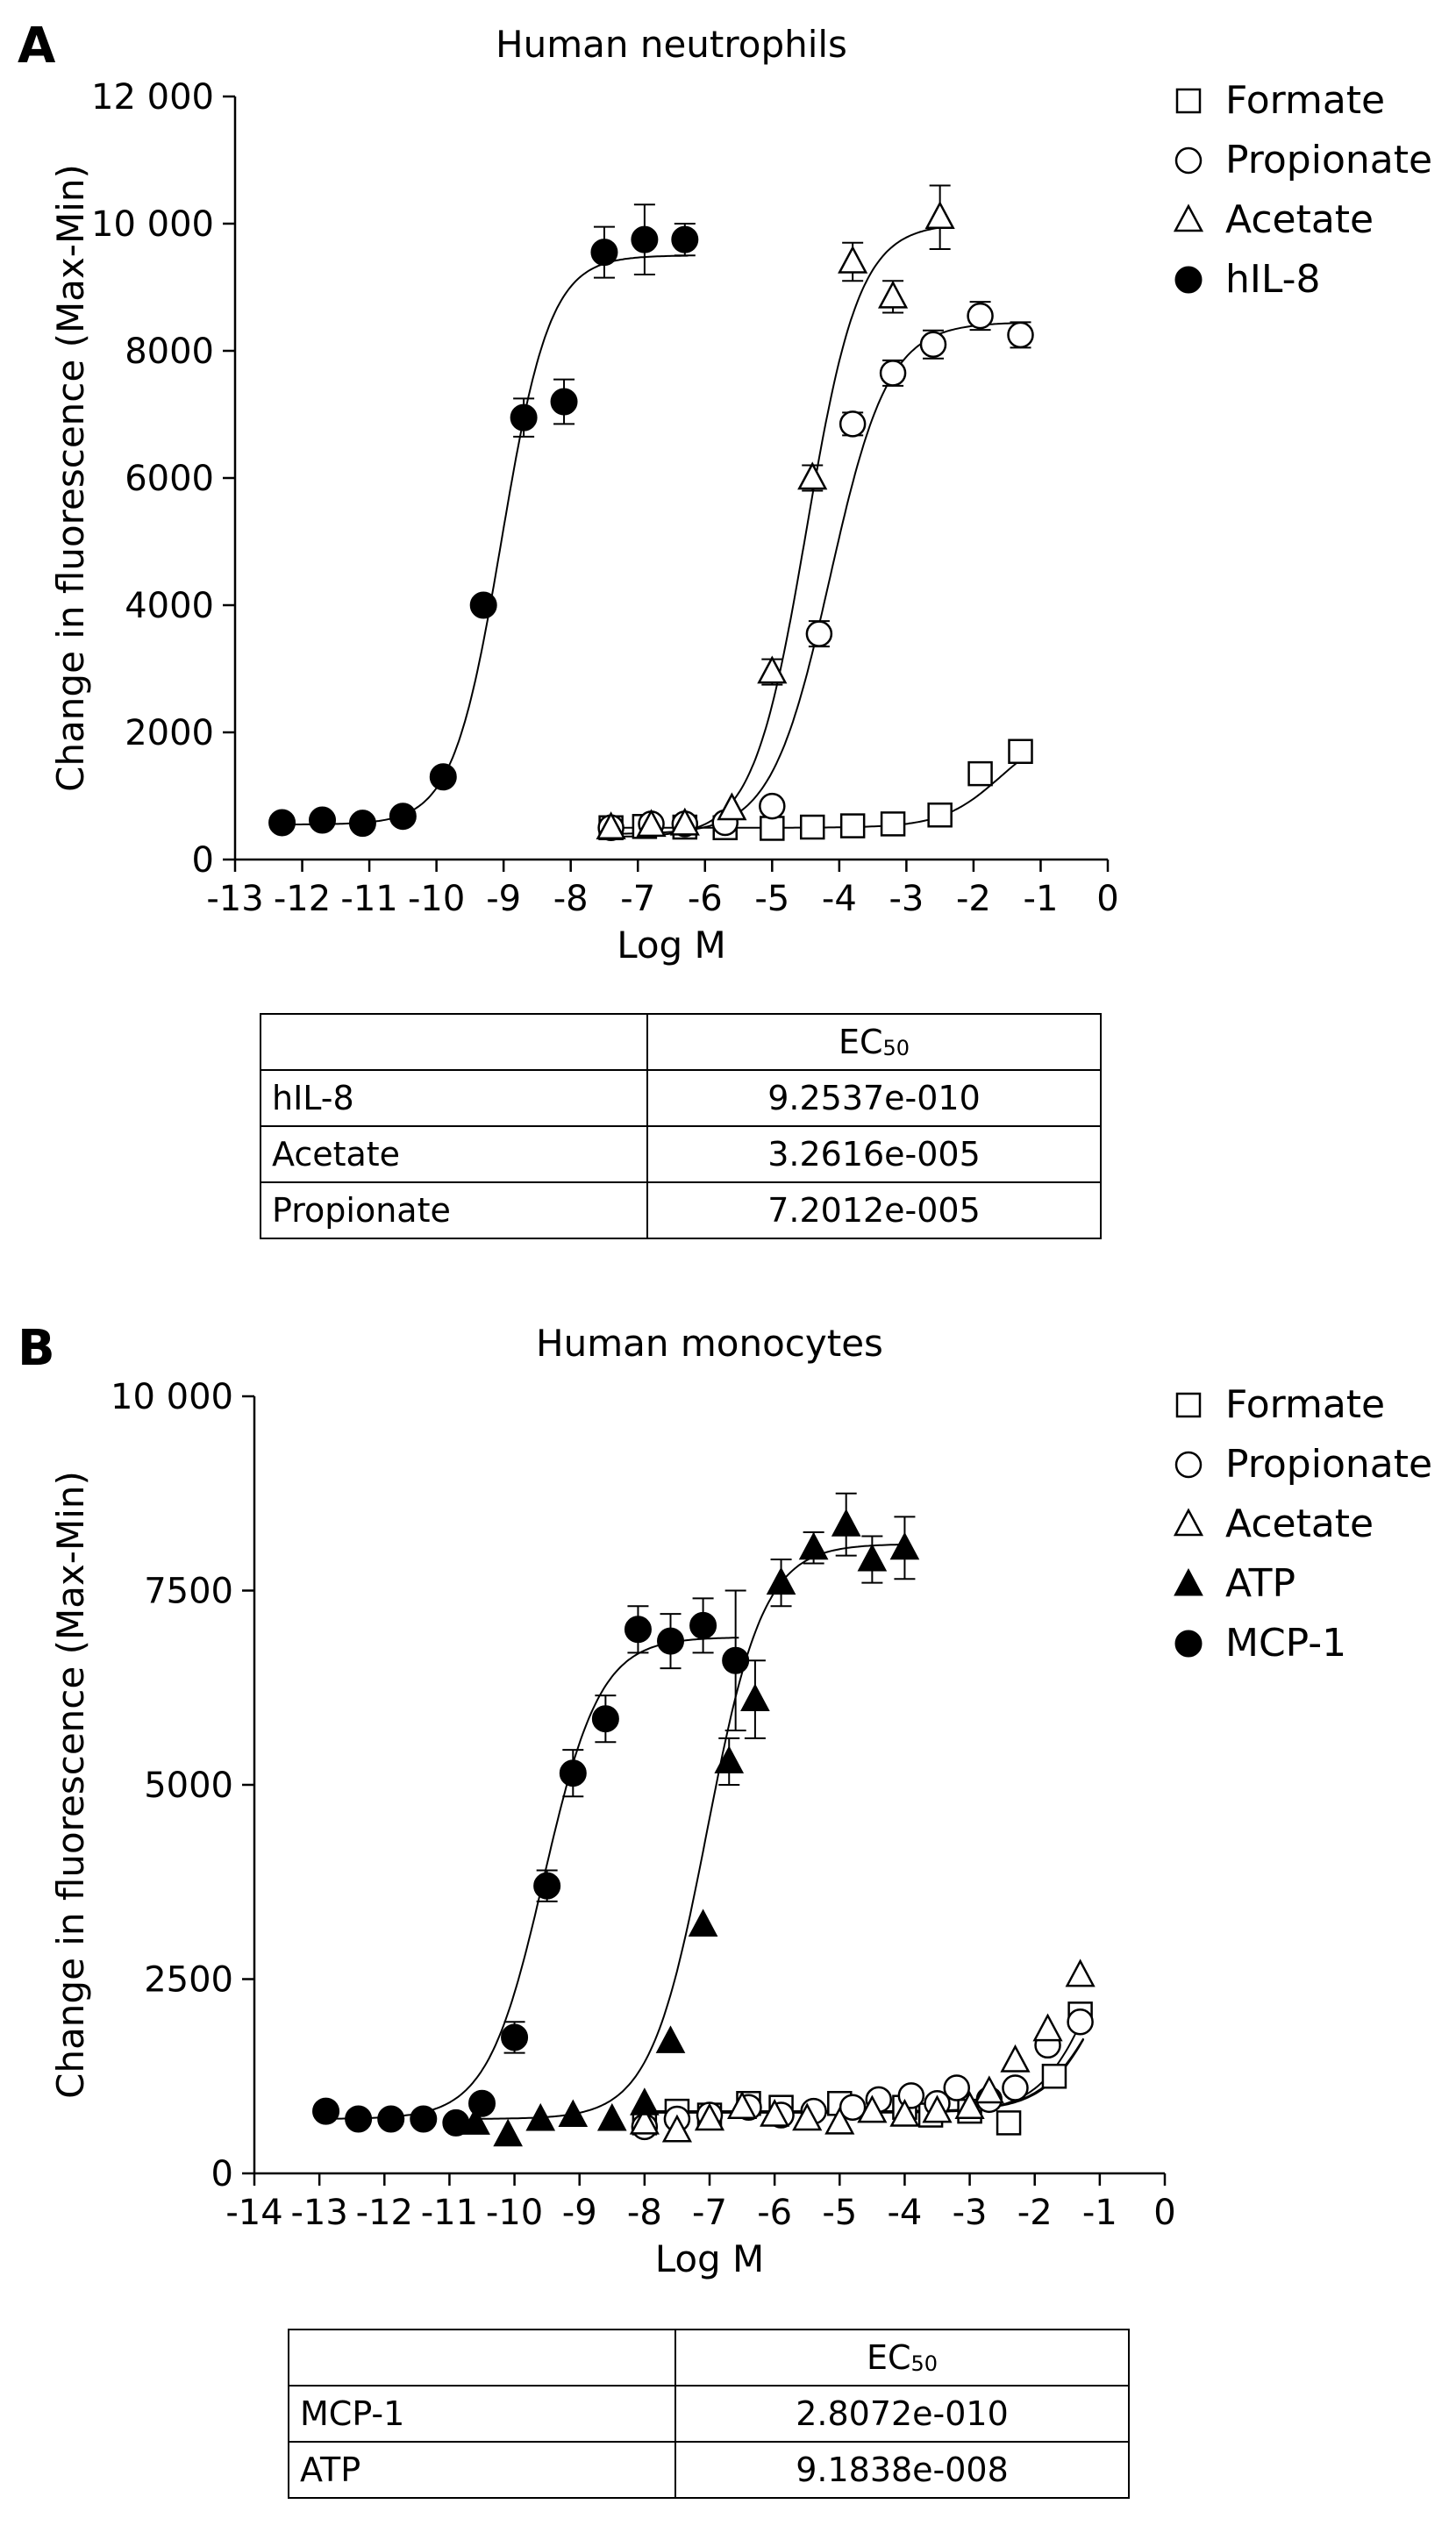 This screenshot has width=1456, height=2540. What do you see at coordinates (454, 1154) in the screenshot?
I see `ec50-row-name: Acetate` at bounding box center [454, 1154].